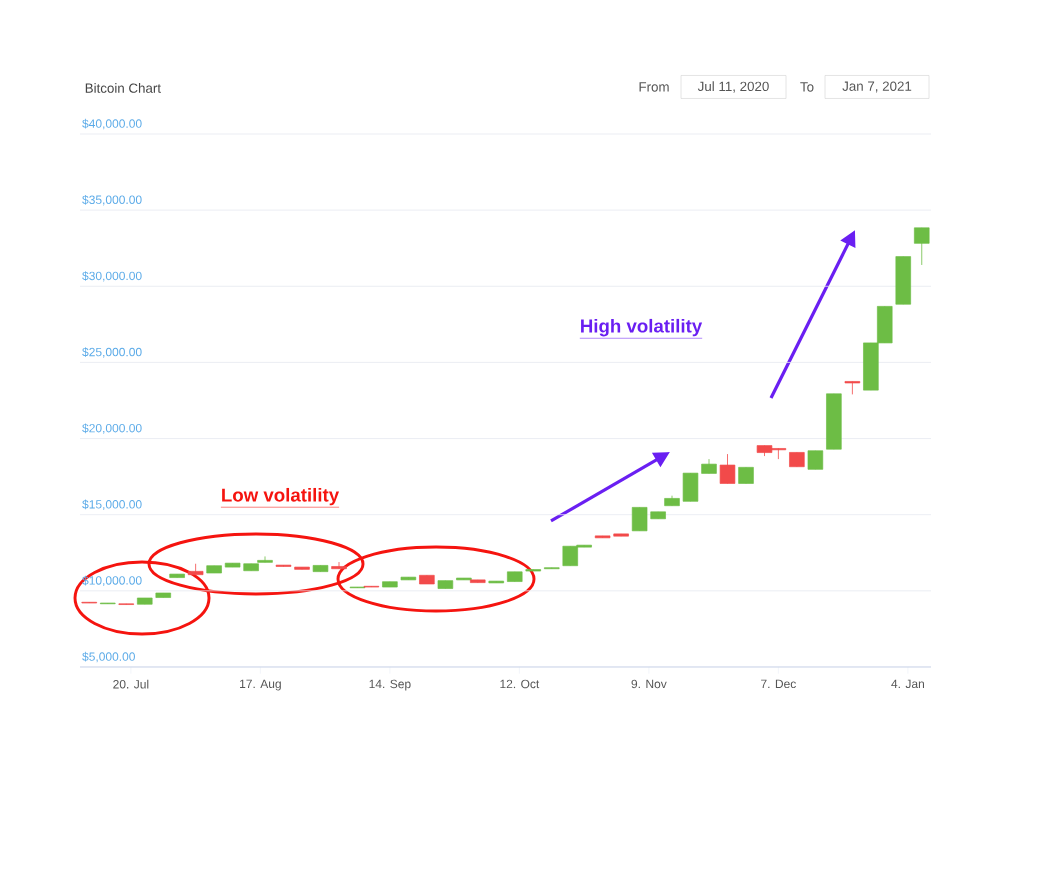  What do you see at coordinates (112, 428) in the screenshot?
I see `y-tick-label: $20,000.00` at bounding box center [112, 428].